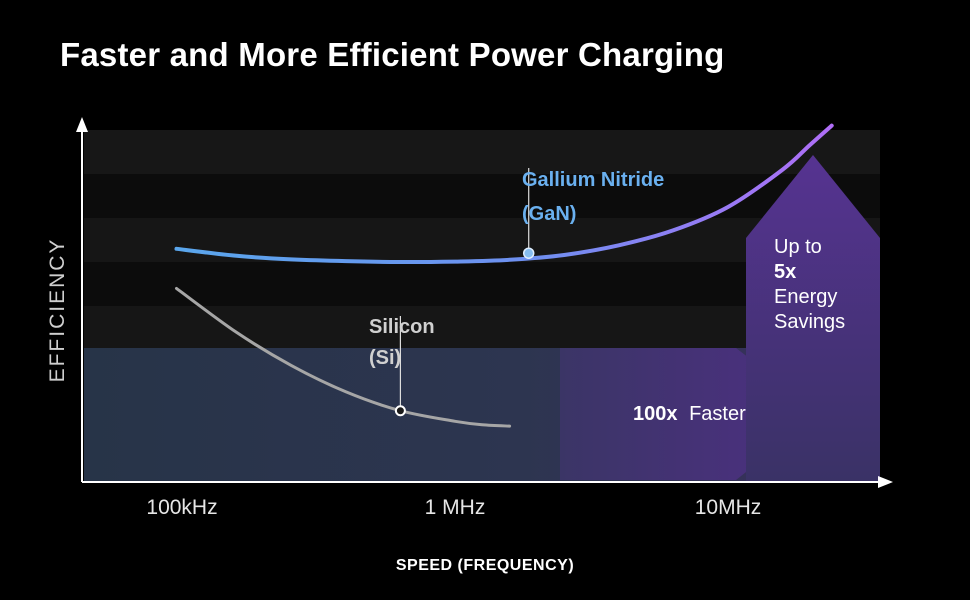 The image size is (970, 600). What do you see at coordinates (400, 411) in the screenshot?
I see `silicon-marker-point` at bounding box center [400, 411].